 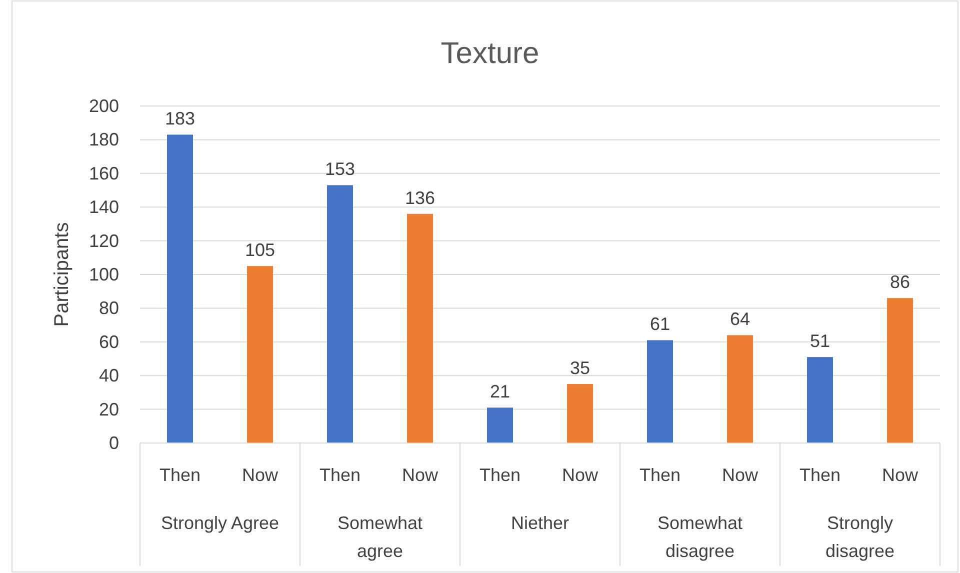 I want to click on y-tick-label: 40, so click(x=108, y=376).